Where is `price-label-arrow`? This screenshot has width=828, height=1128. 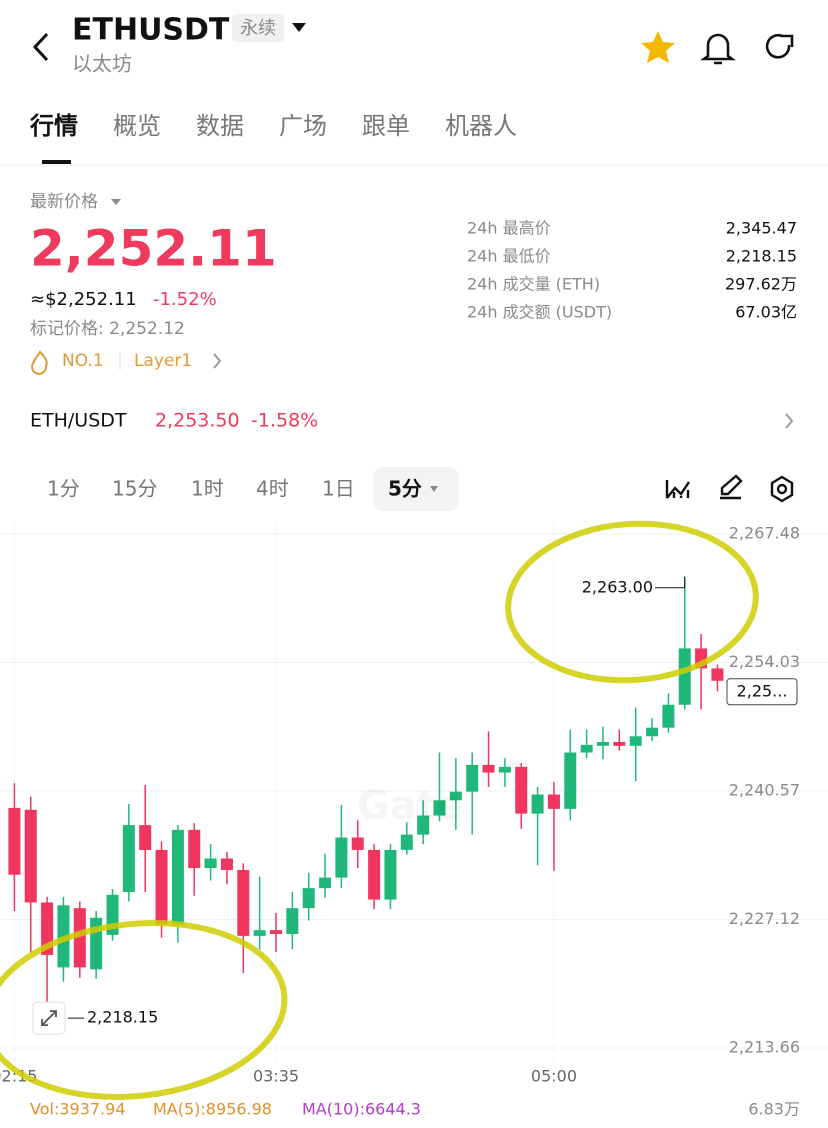 price-label-arrow is located at coordinates (116, 202).